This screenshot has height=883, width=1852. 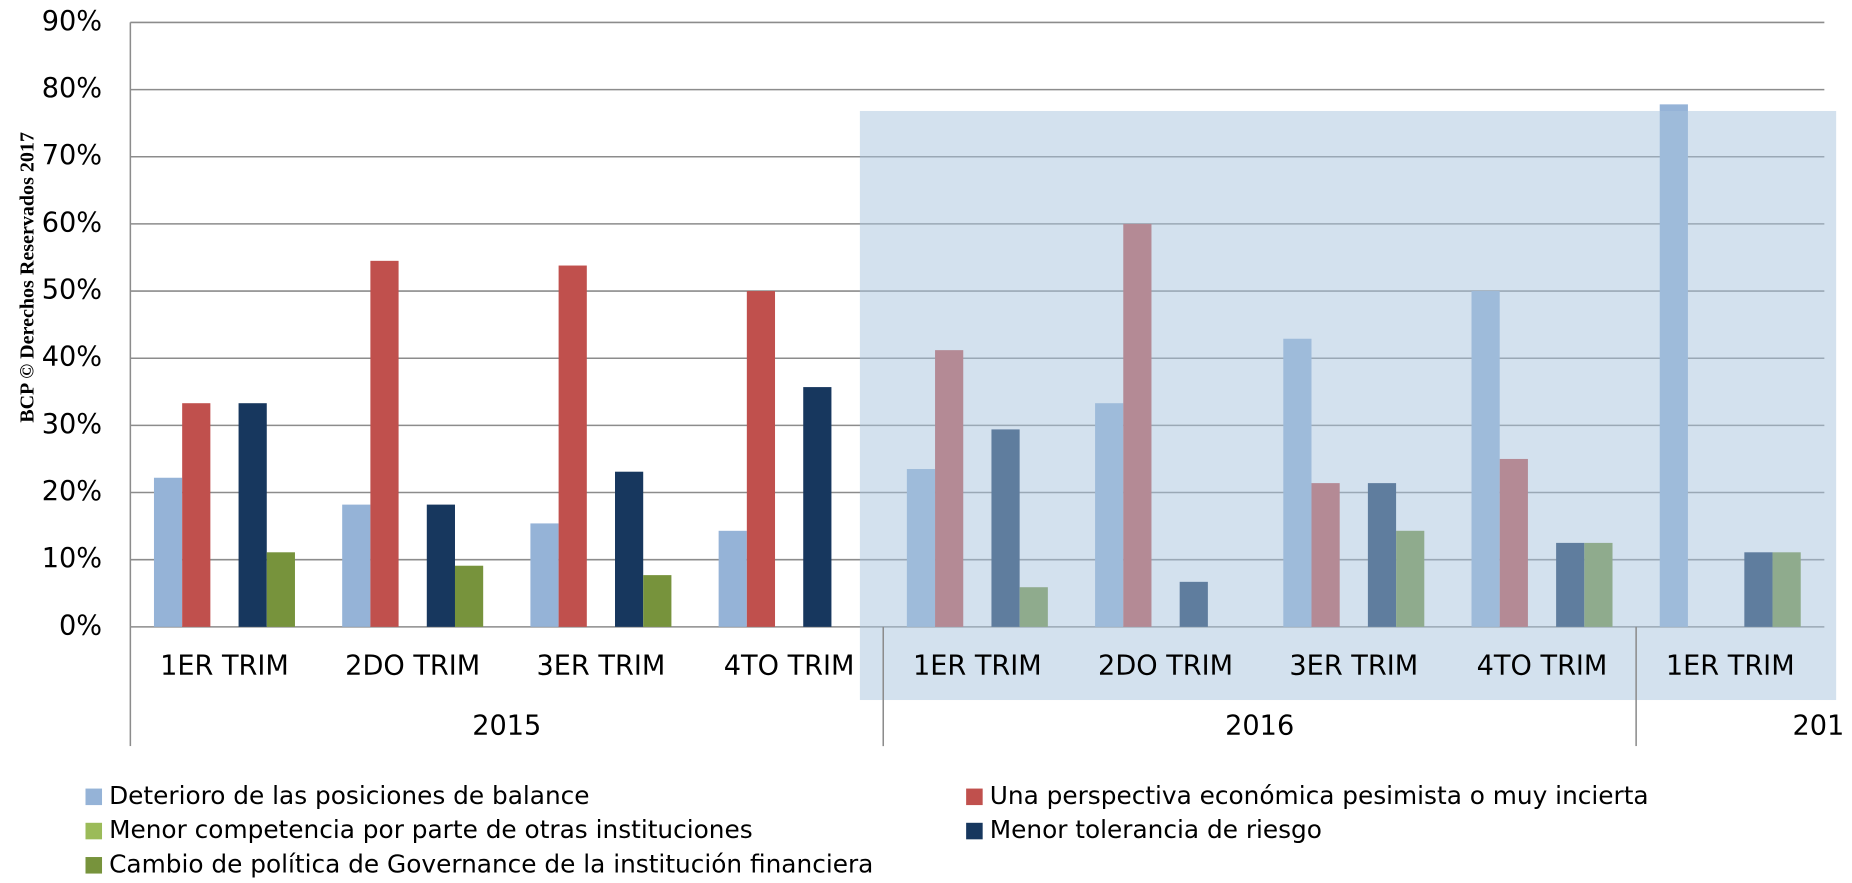 What do you see at coordinates (72, 558) in the screenshot?
I see `y-tick-label: 10%` at bounding box center [72, 558].